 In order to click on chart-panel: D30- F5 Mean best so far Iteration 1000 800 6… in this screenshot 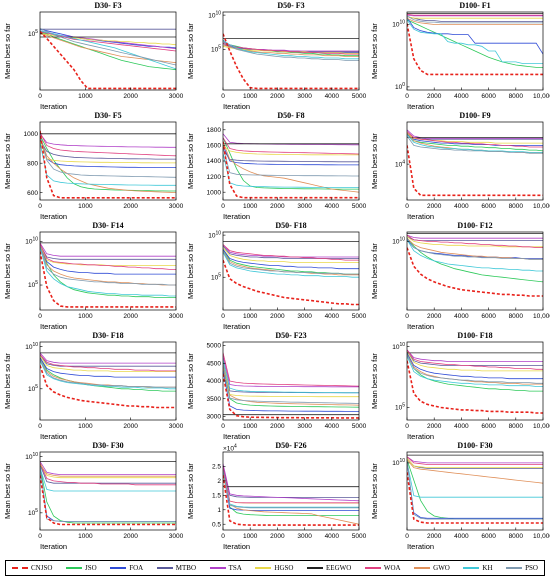, I will do `click(92, 165)`.